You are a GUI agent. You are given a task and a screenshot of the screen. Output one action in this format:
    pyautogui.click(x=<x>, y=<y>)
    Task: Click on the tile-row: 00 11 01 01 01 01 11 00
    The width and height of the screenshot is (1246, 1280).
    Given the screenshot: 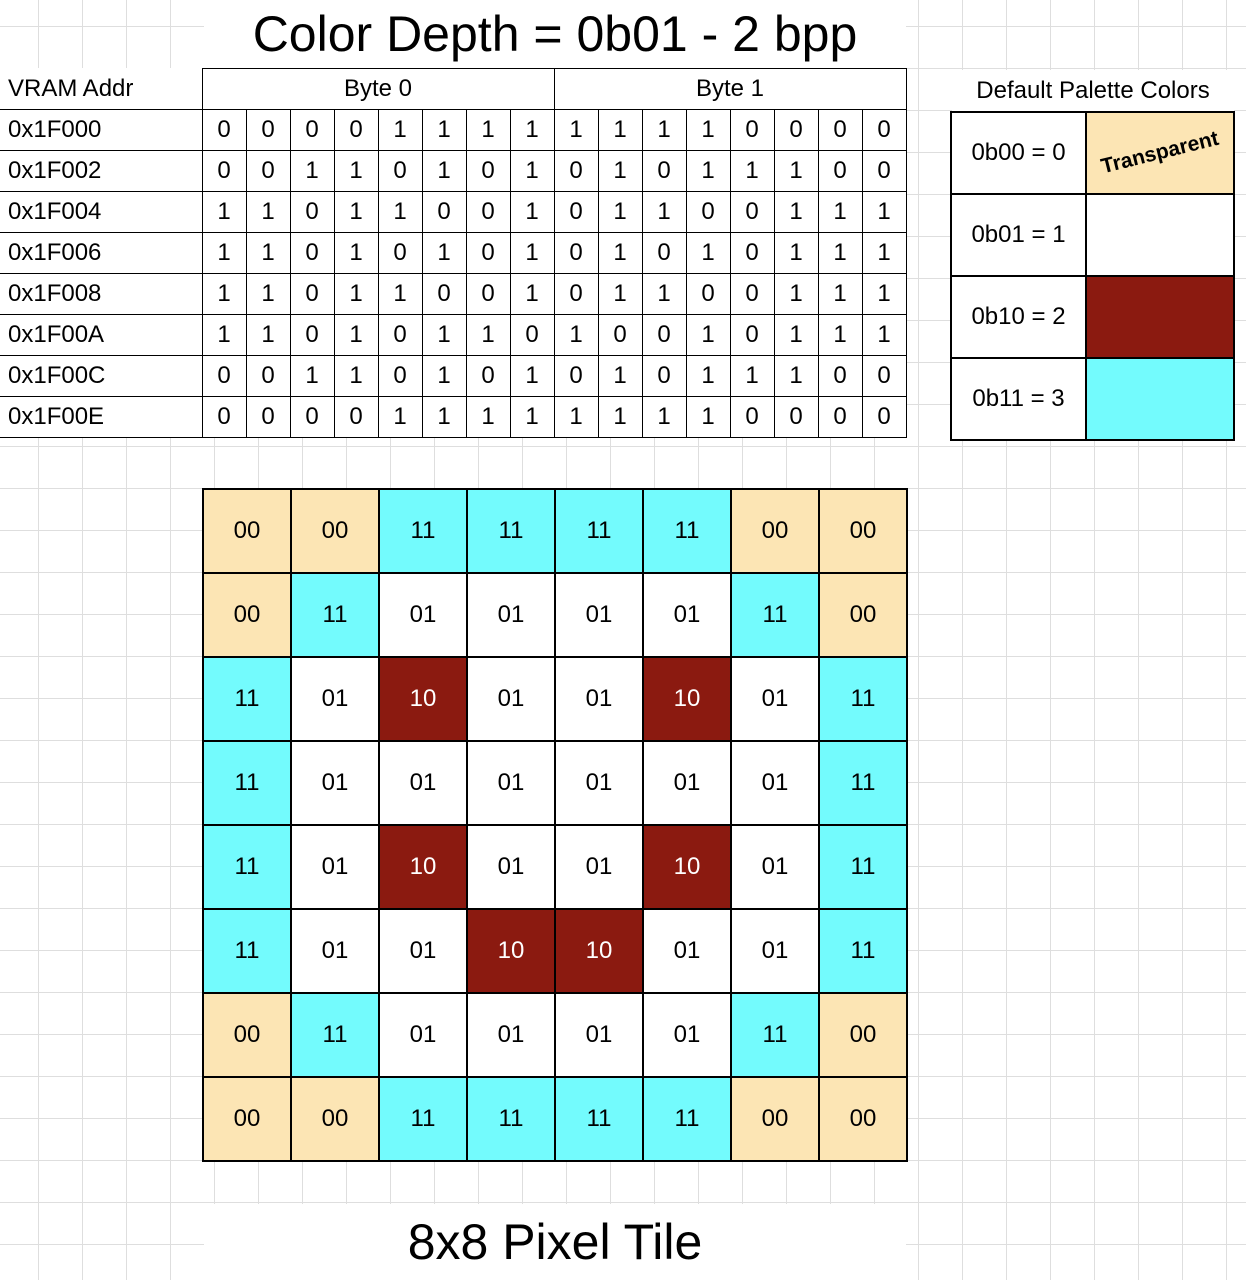 What is the action you would take?
    pyautogui.click(x=555, y=615)
    